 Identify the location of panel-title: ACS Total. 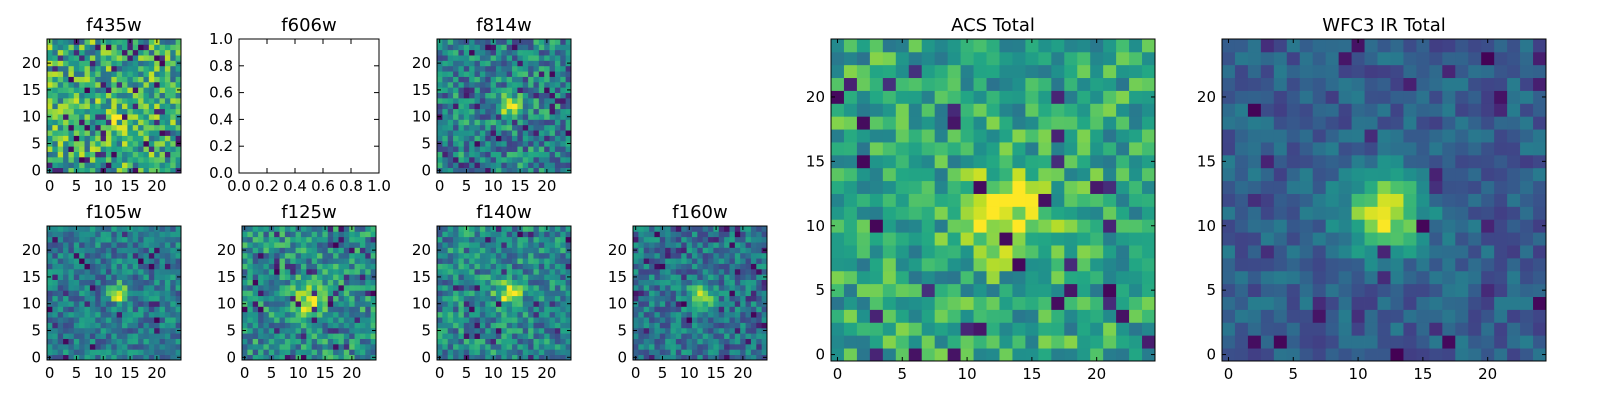
(993, 25).